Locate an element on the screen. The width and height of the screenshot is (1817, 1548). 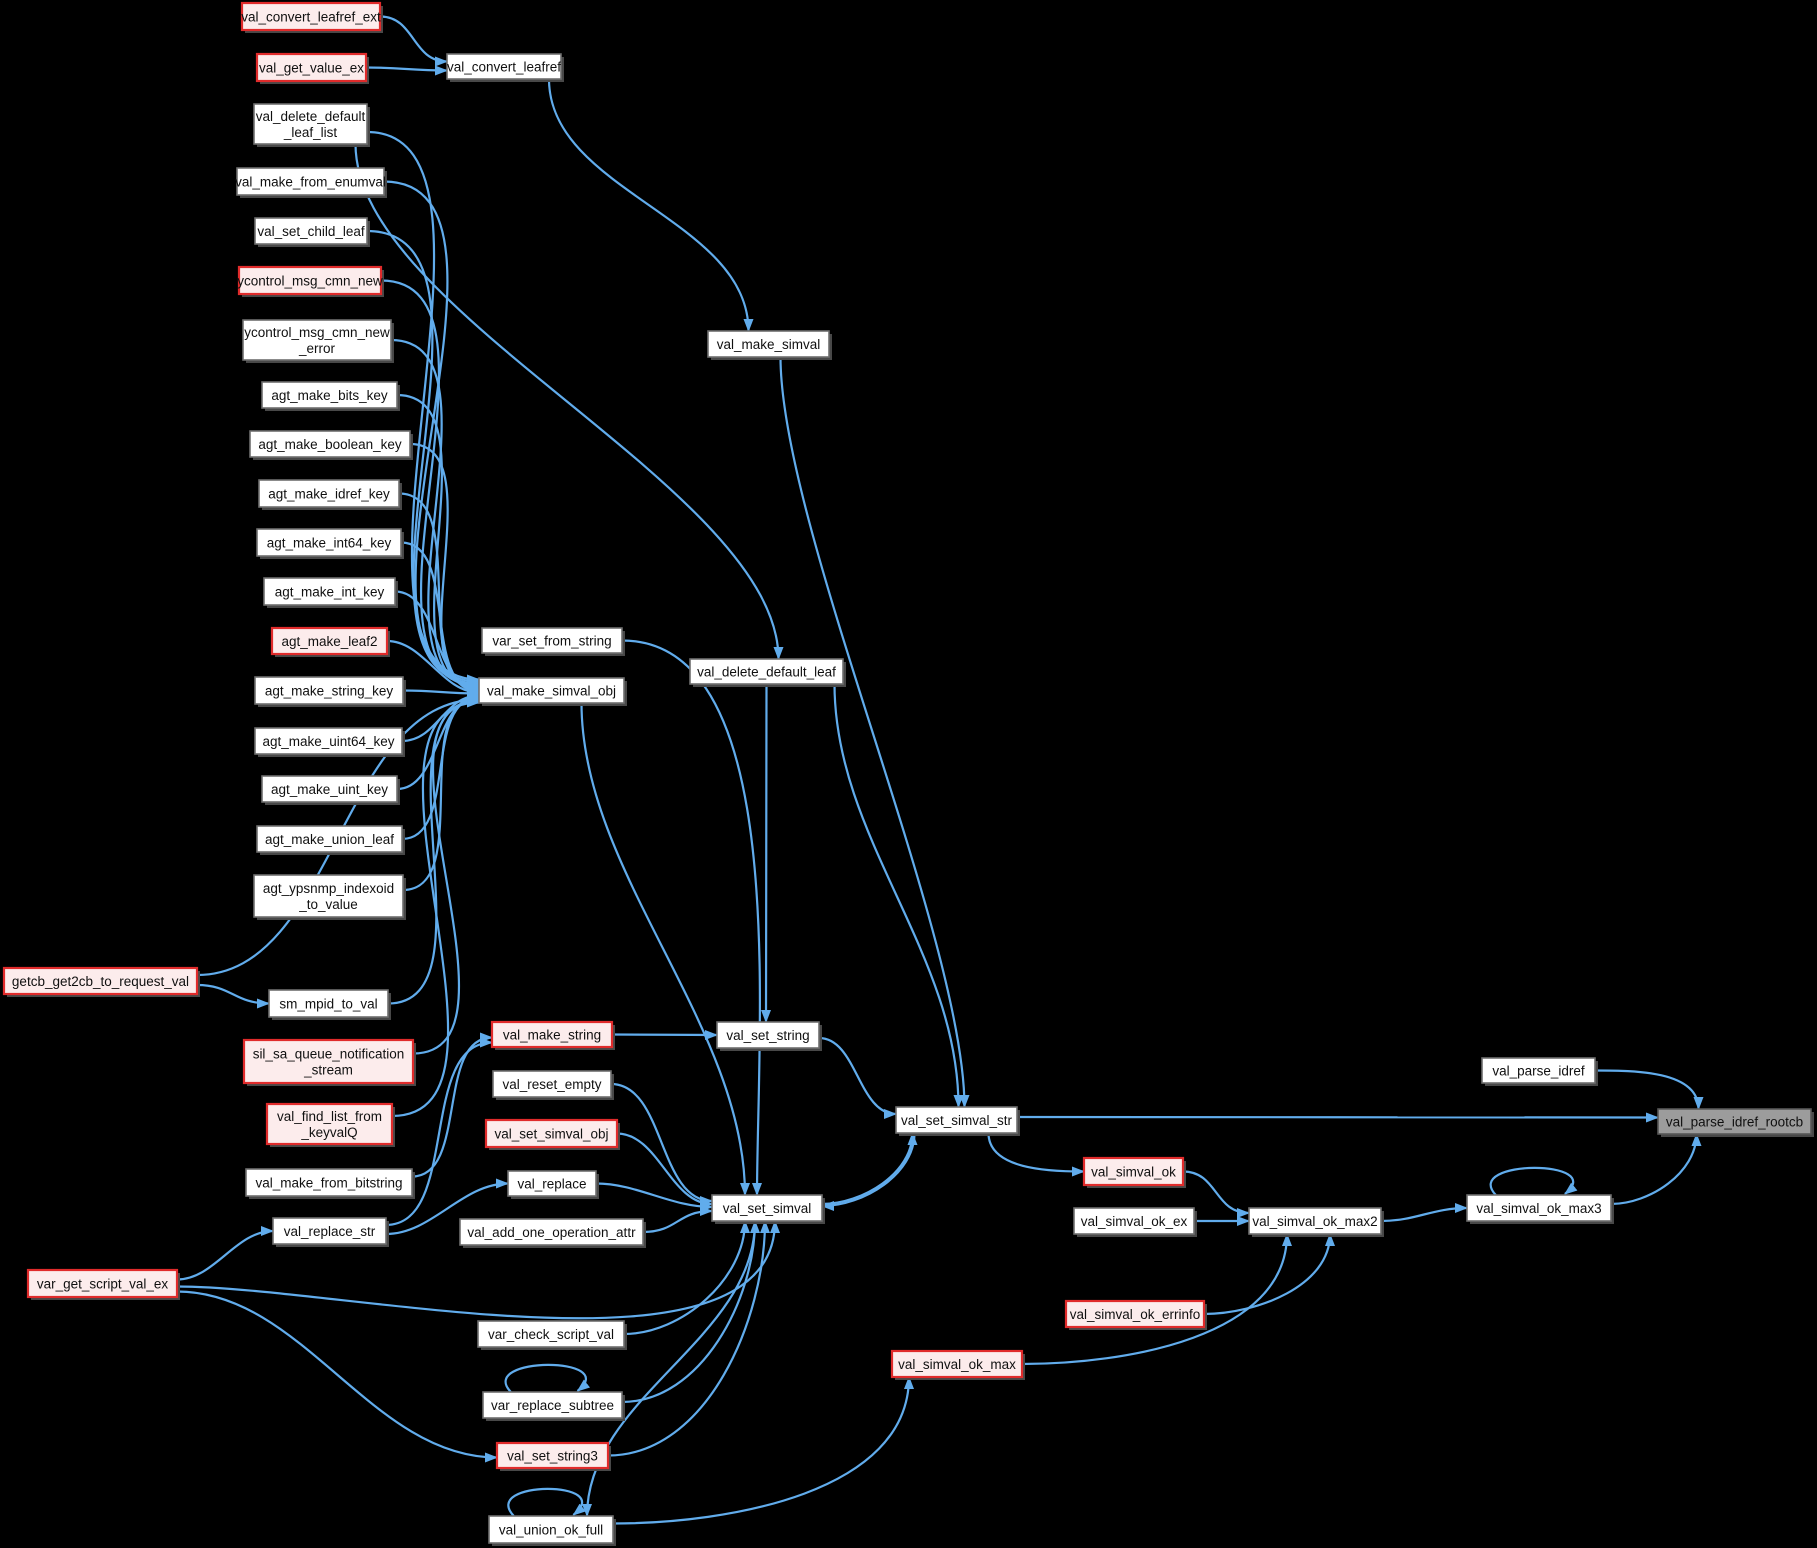
node-vrepl: val_replace is located at coordinates (553, 1184).